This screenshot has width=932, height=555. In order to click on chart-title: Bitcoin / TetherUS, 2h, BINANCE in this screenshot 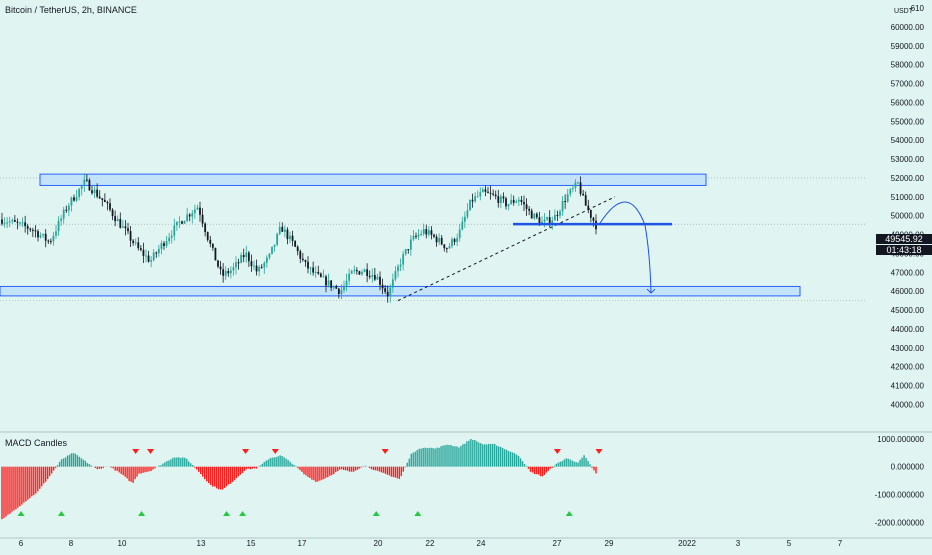, I will do `click(71, 10)`.